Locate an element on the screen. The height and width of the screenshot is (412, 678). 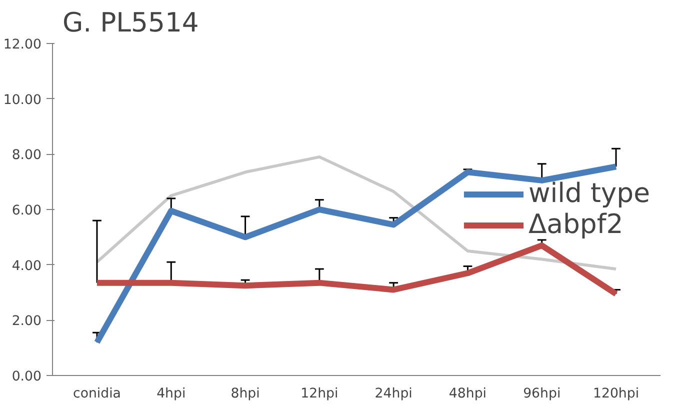
y-tick-label: 8.00 is located at coordinates (27, 156).